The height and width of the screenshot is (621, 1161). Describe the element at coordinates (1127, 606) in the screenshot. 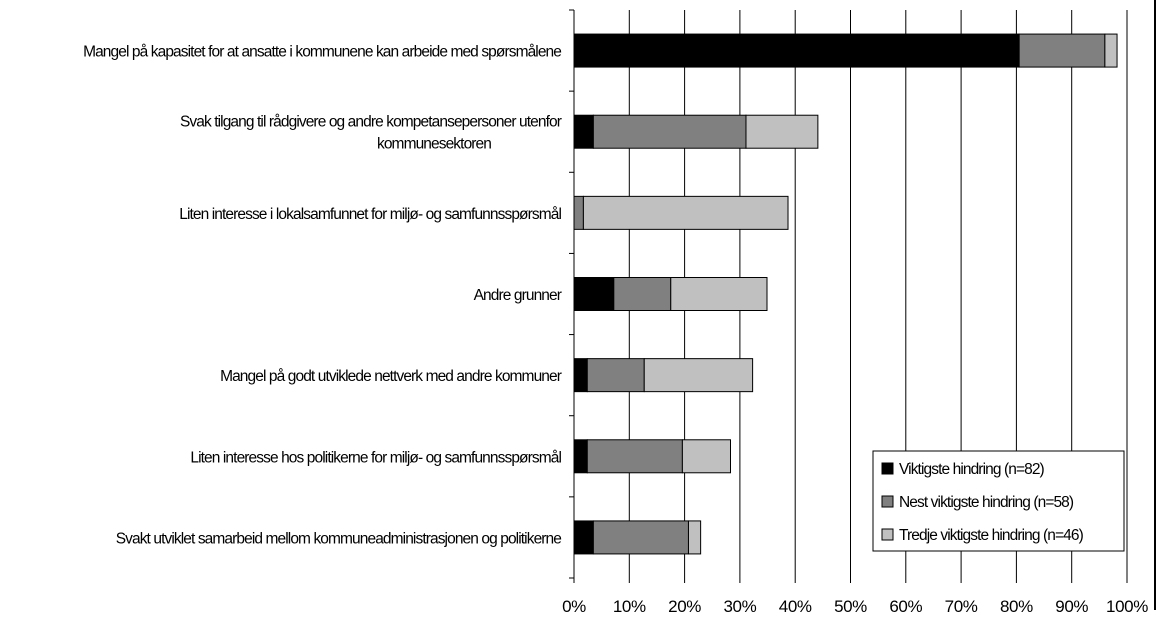

I see `x-tick-label: 100%` at that location.